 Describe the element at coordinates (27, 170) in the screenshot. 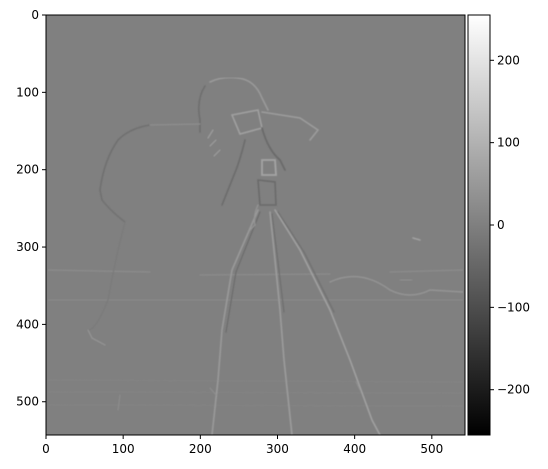

I see `y-tick-label: 200` at that location.